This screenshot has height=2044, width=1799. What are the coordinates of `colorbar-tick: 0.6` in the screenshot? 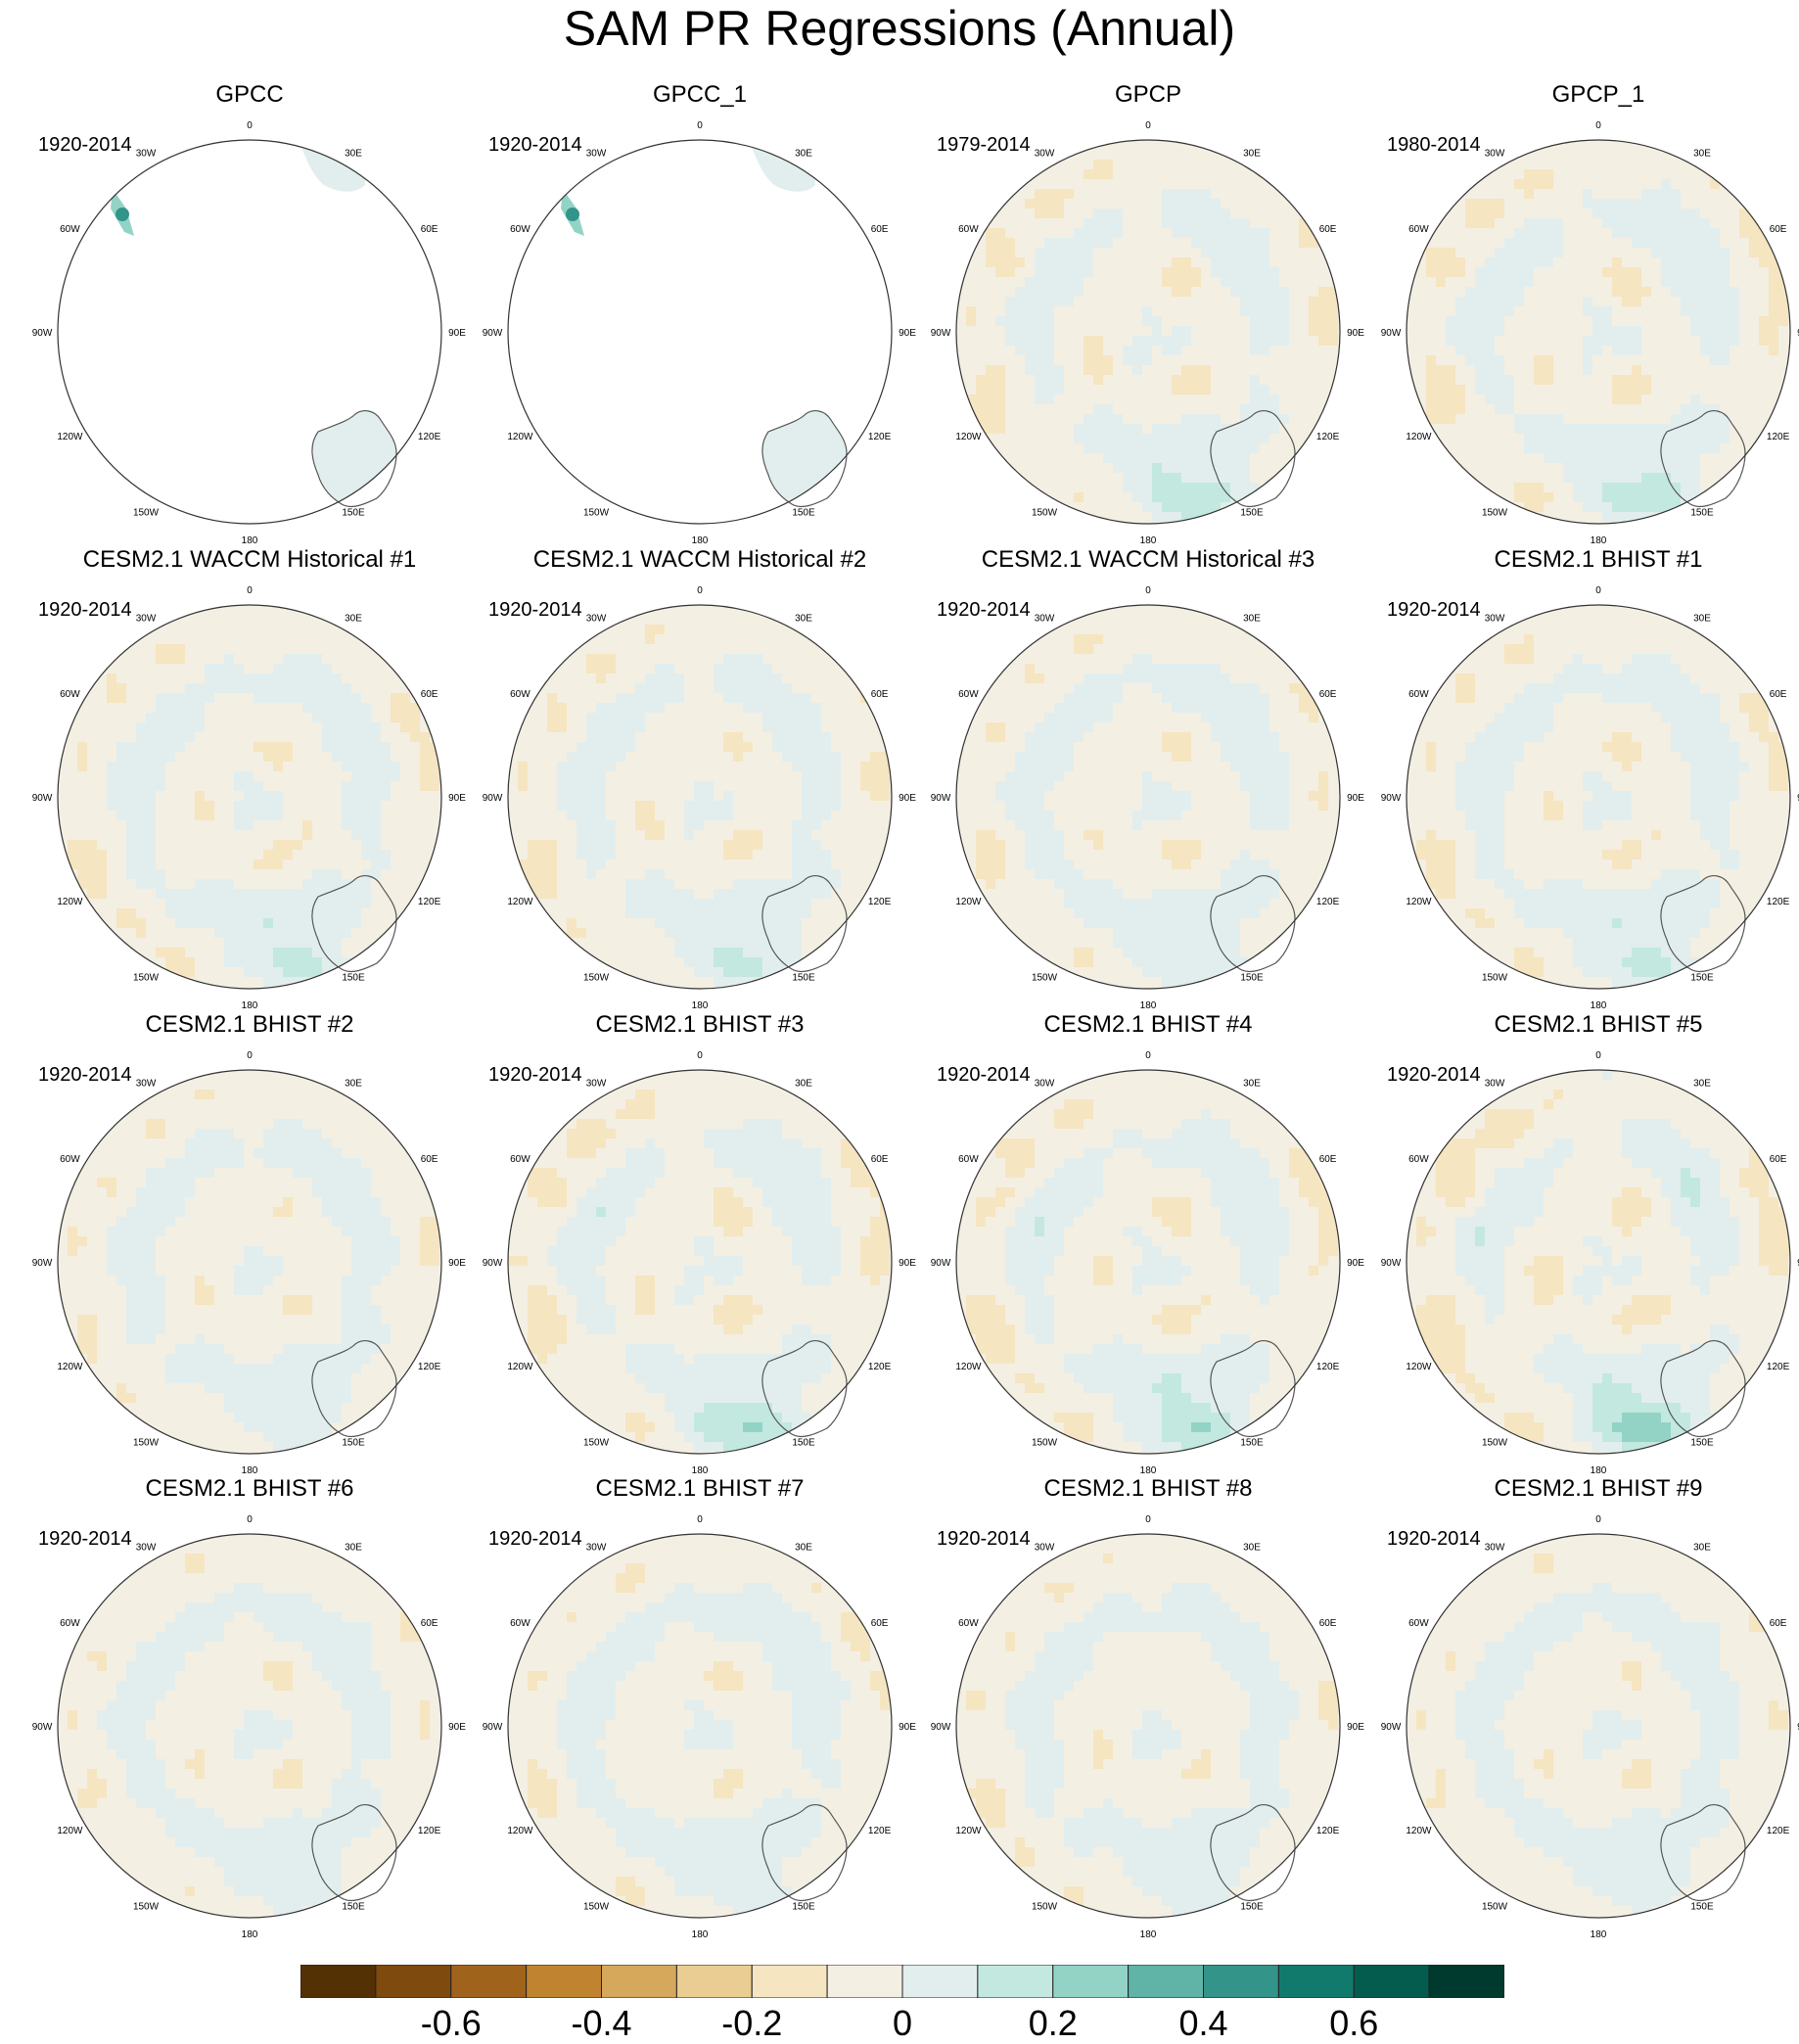 It's located at (1353, 2024).